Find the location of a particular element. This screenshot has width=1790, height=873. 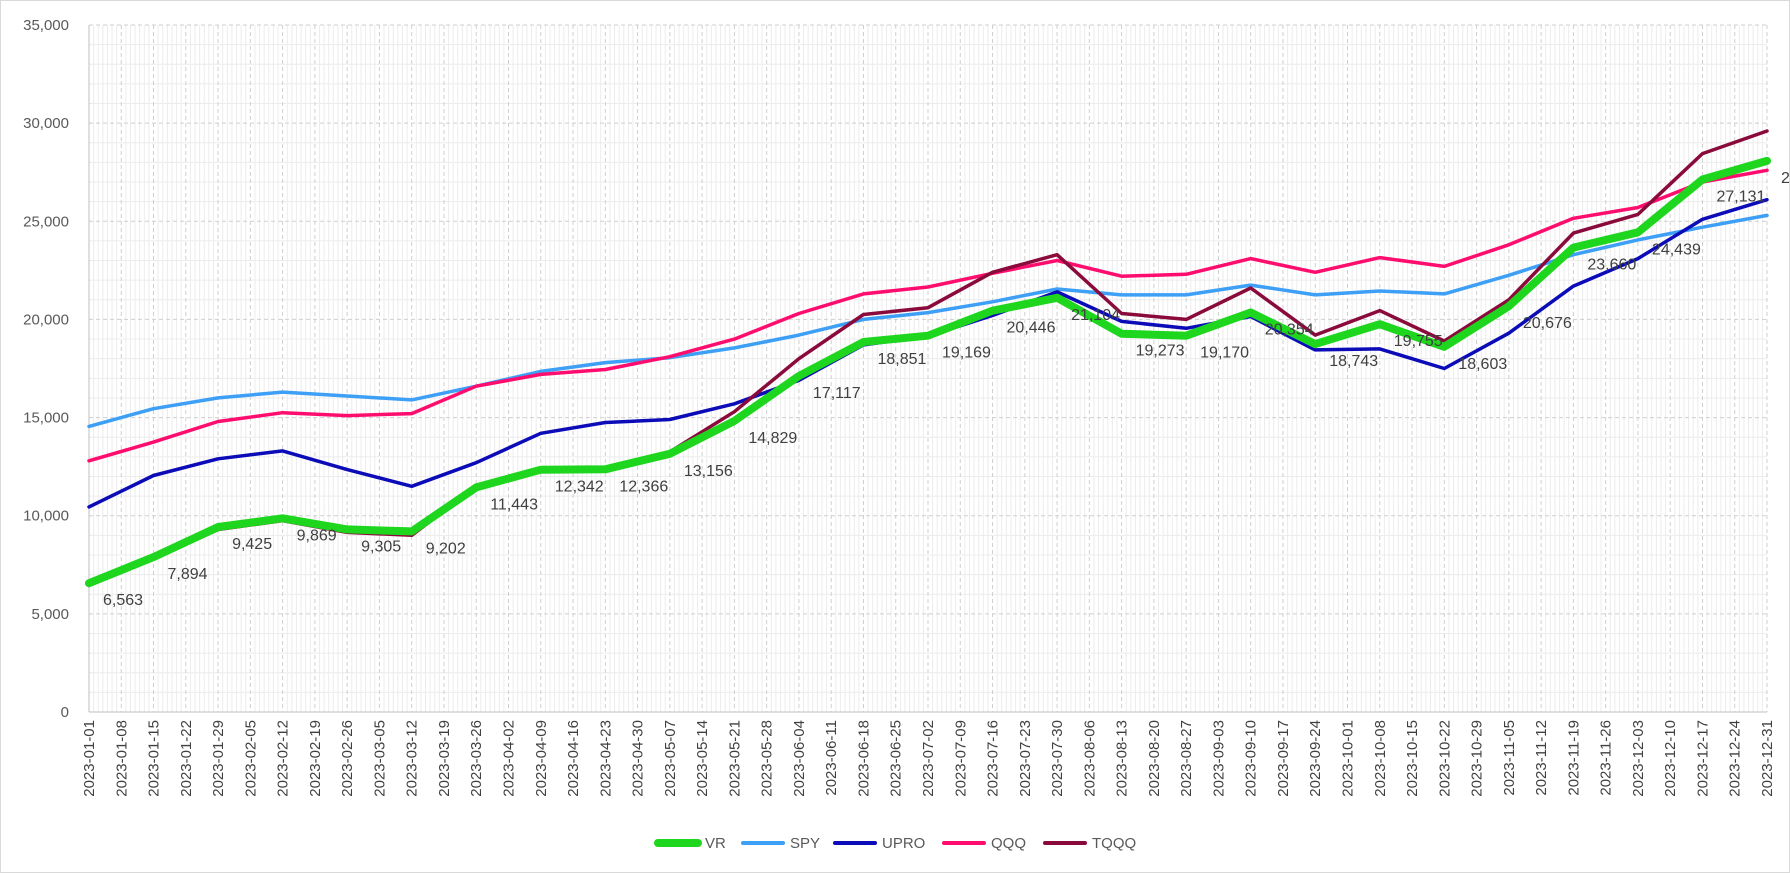

legend-label-vr: VR is located at coordinates (715, 843).